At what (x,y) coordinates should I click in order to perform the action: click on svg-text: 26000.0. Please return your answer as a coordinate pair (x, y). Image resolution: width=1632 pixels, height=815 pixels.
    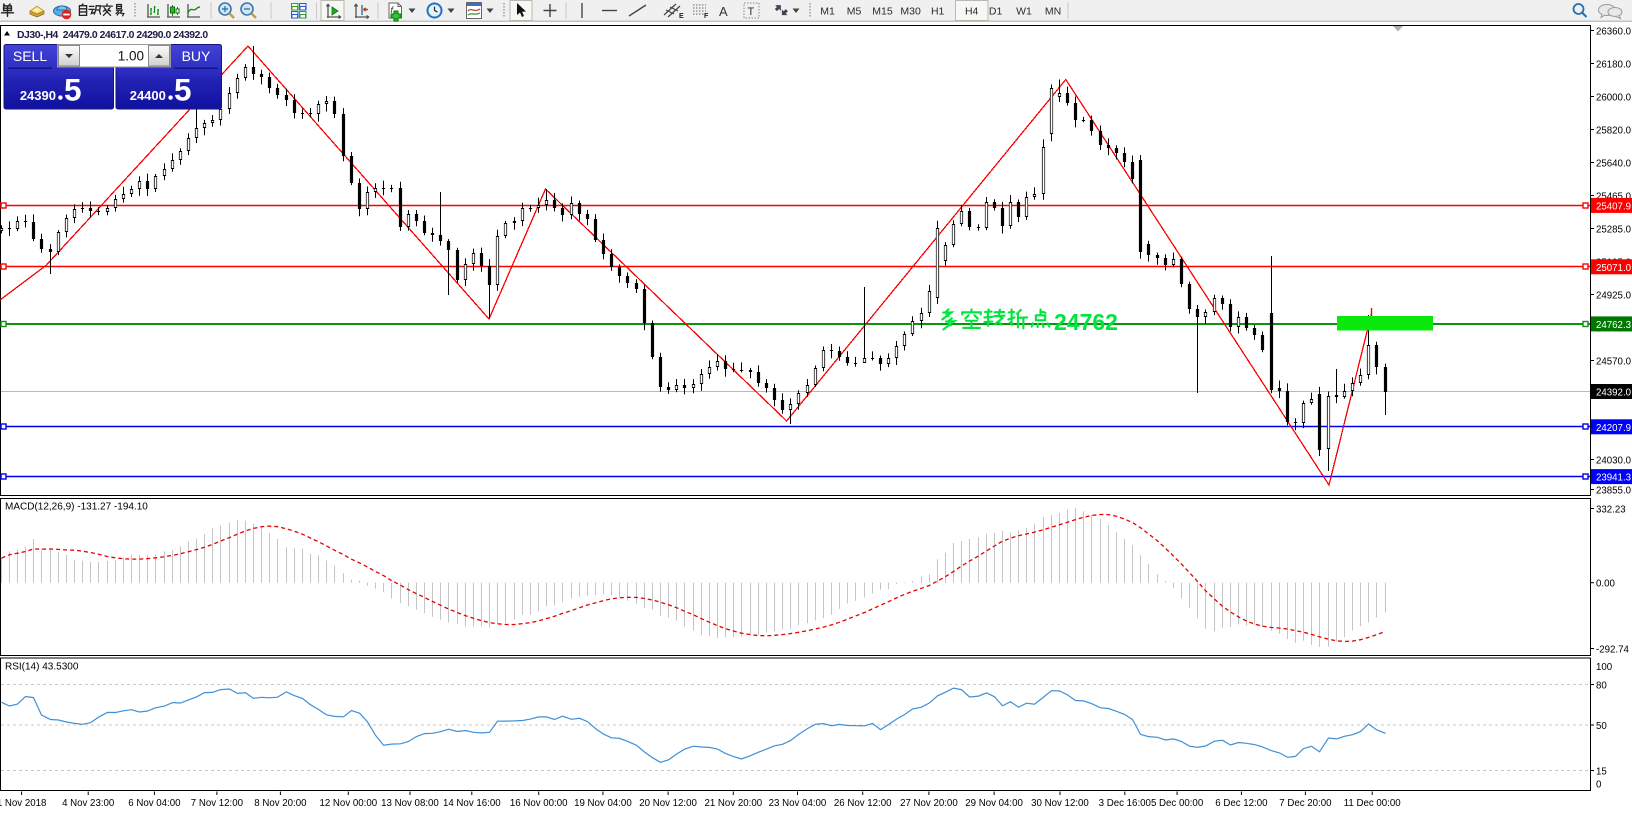
    Looking at the image, I should click on (1614, 98).